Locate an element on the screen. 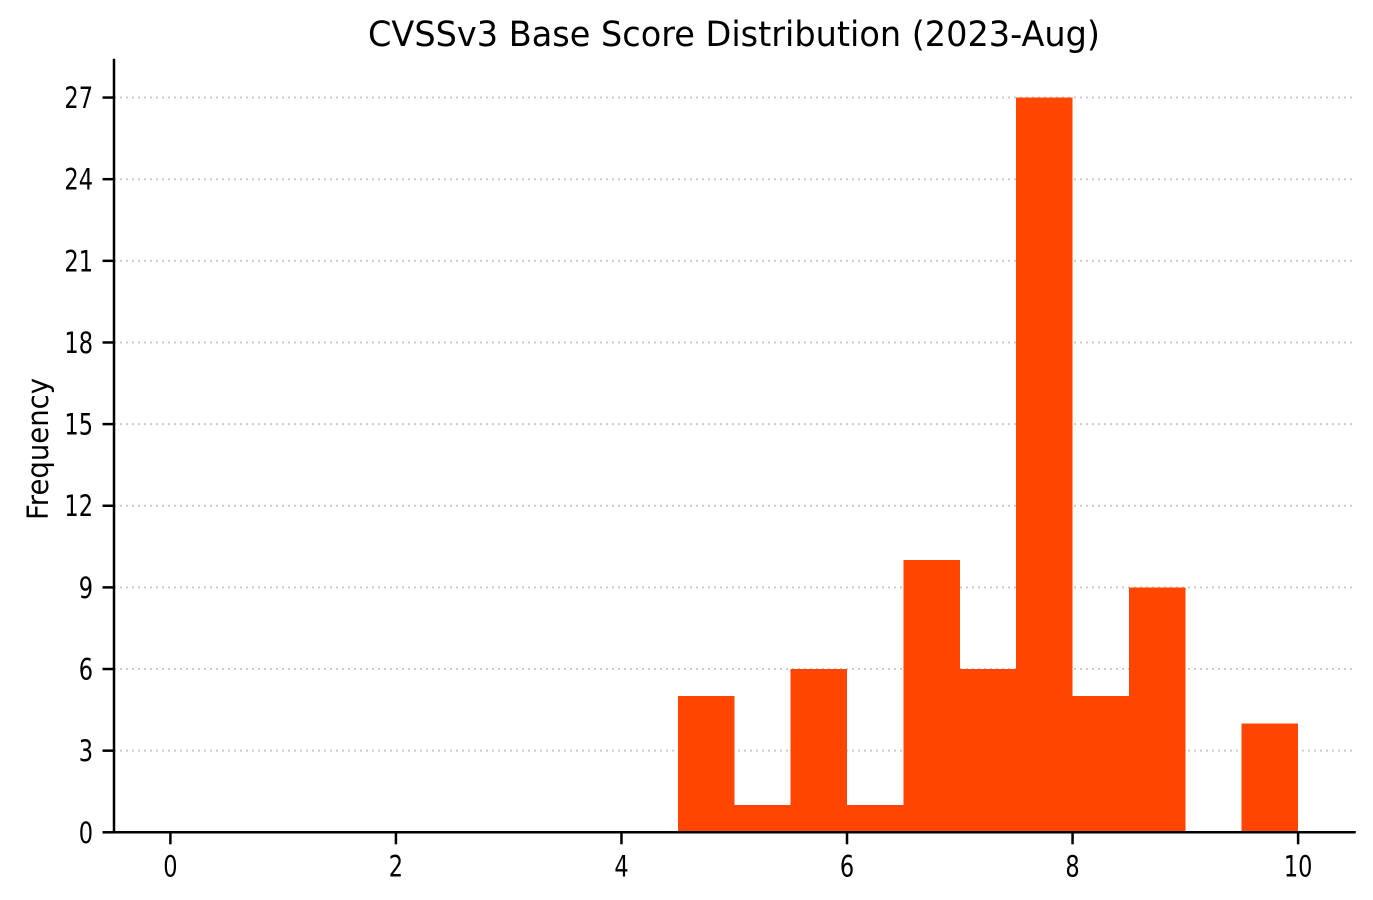 This screenshot has width=1373, height=900. x-tick-label: 4 is located at coordinates (621, 867).